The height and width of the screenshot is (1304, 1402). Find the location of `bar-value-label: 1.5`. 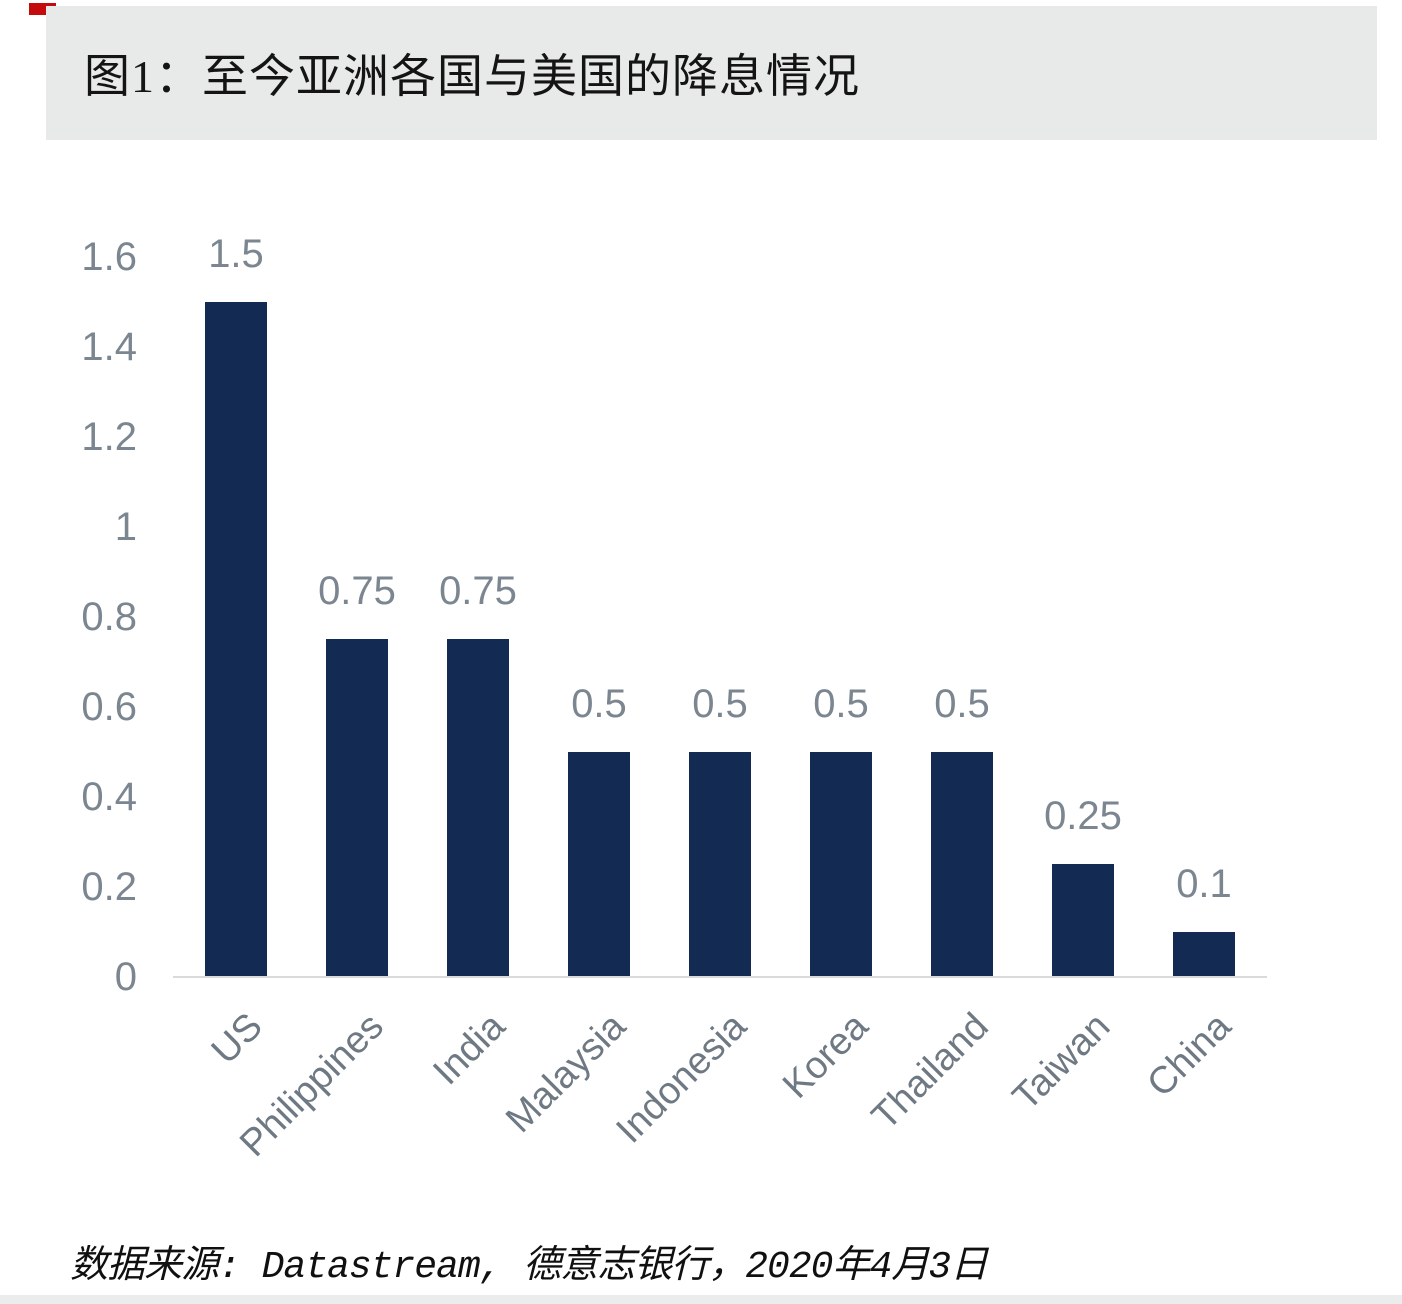

bar-value-label: 1.5 is located at coordinates (236, 254).